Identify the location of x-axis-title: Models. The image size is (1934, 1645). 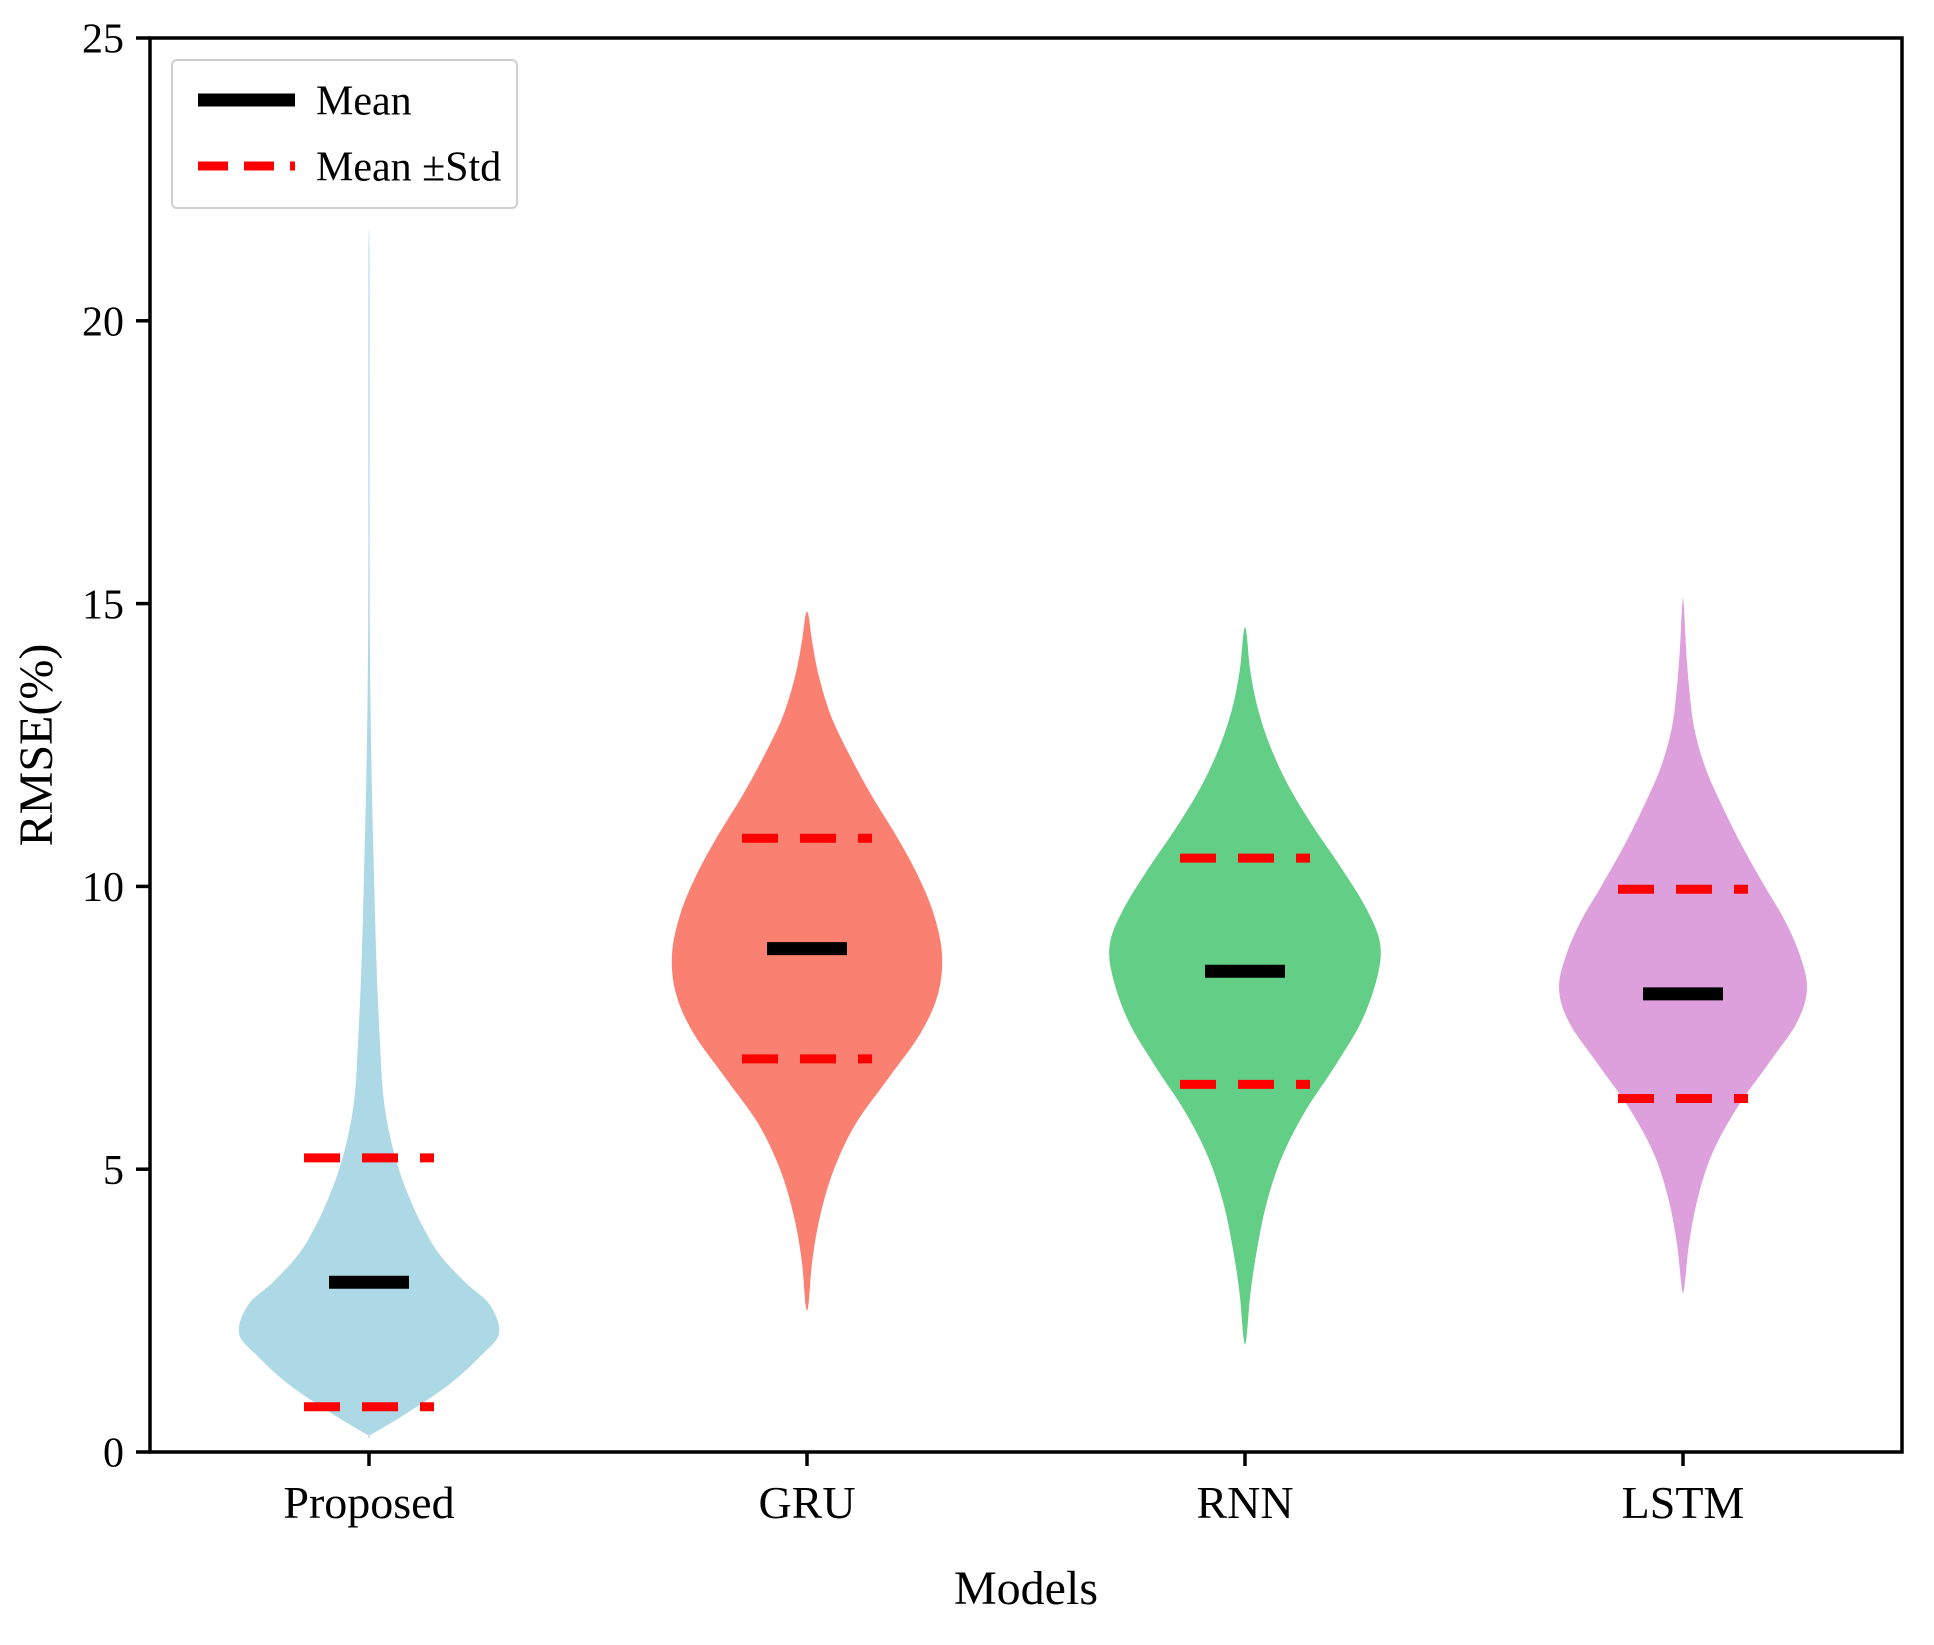
(1026, 1588).